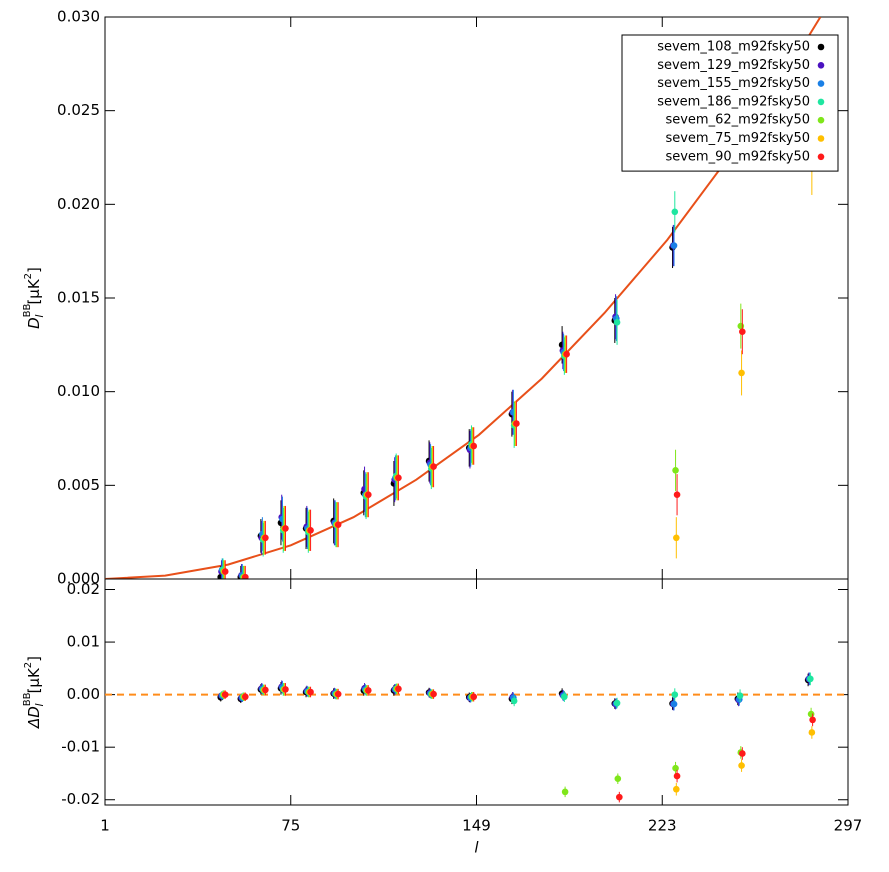  I want to click on y-tick-label: 0.020, so click(78, 204).